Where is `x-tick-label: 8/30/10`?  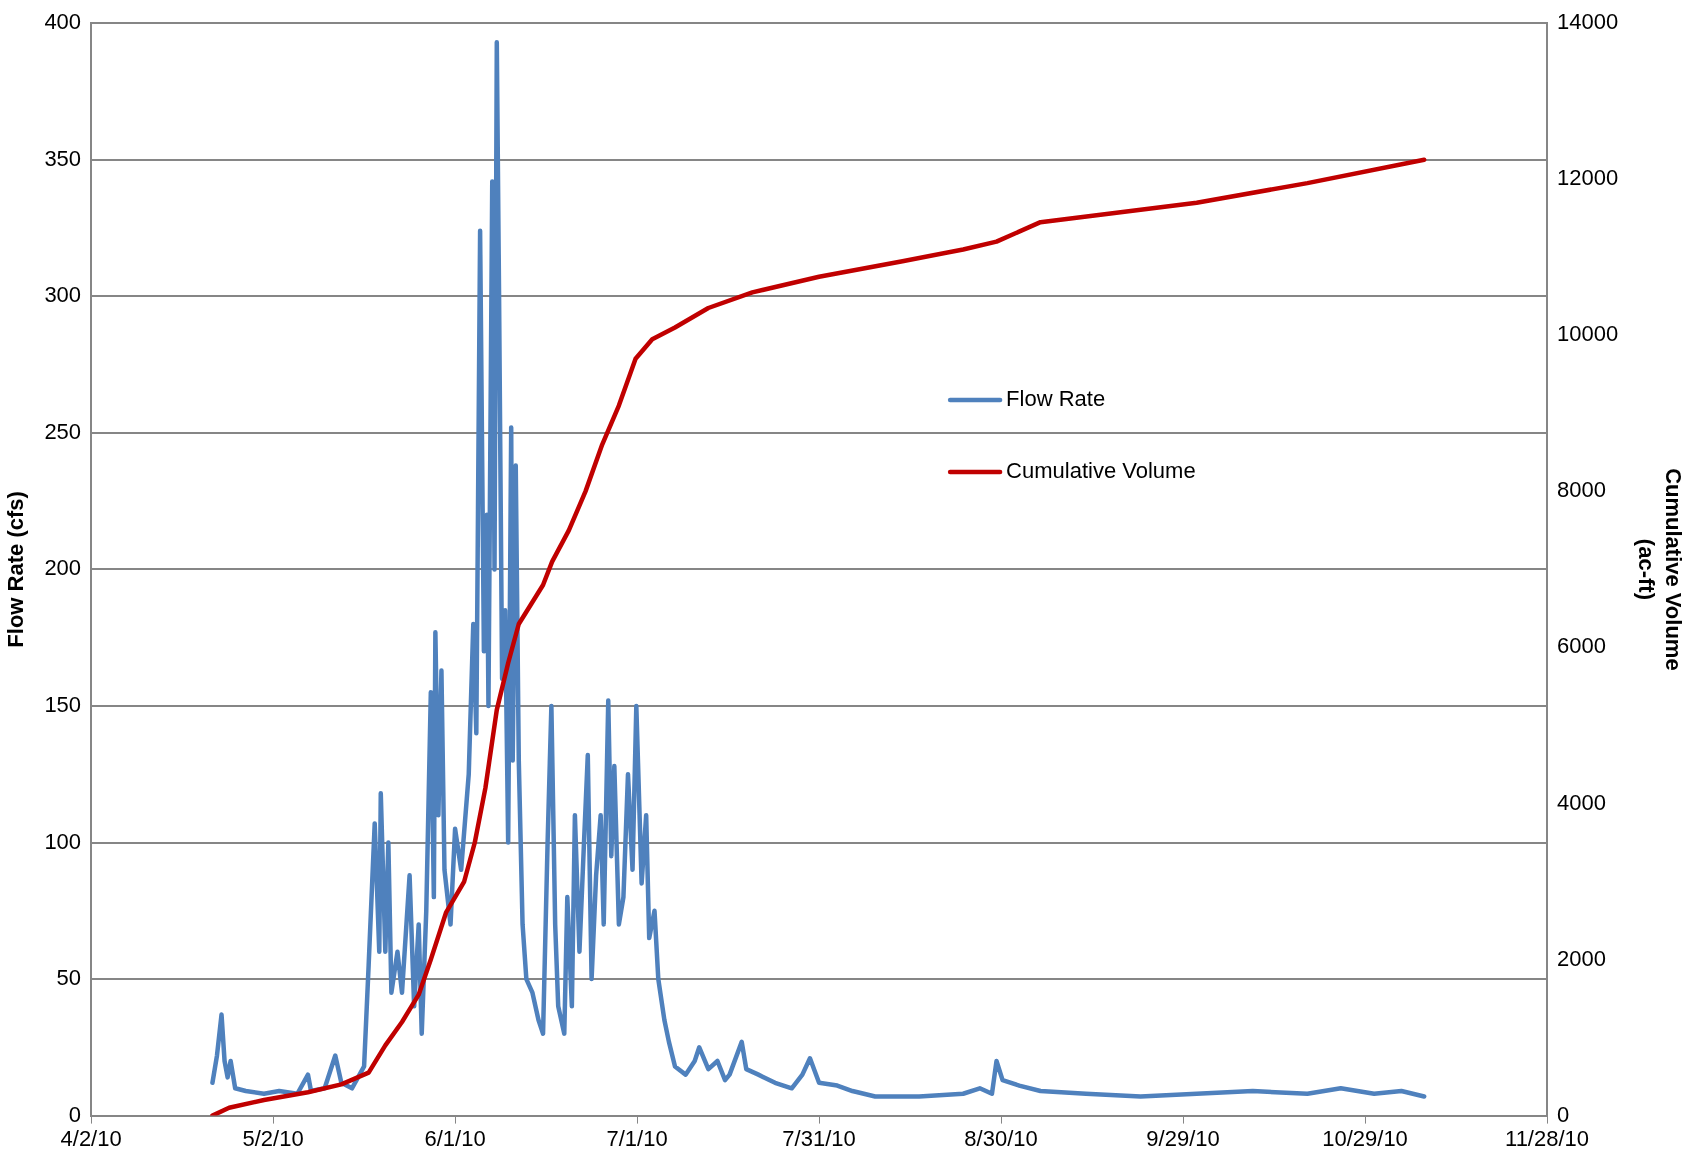
x-tick-label: 8/30/10 is located at coordinates (1001, 1138).